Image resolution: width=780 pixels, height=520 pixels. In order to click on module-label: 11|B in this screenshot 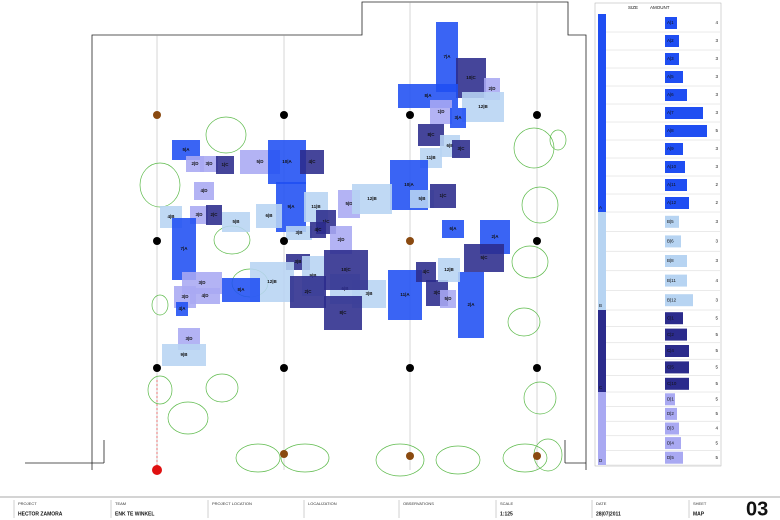, I will do `click(316, 206)`.